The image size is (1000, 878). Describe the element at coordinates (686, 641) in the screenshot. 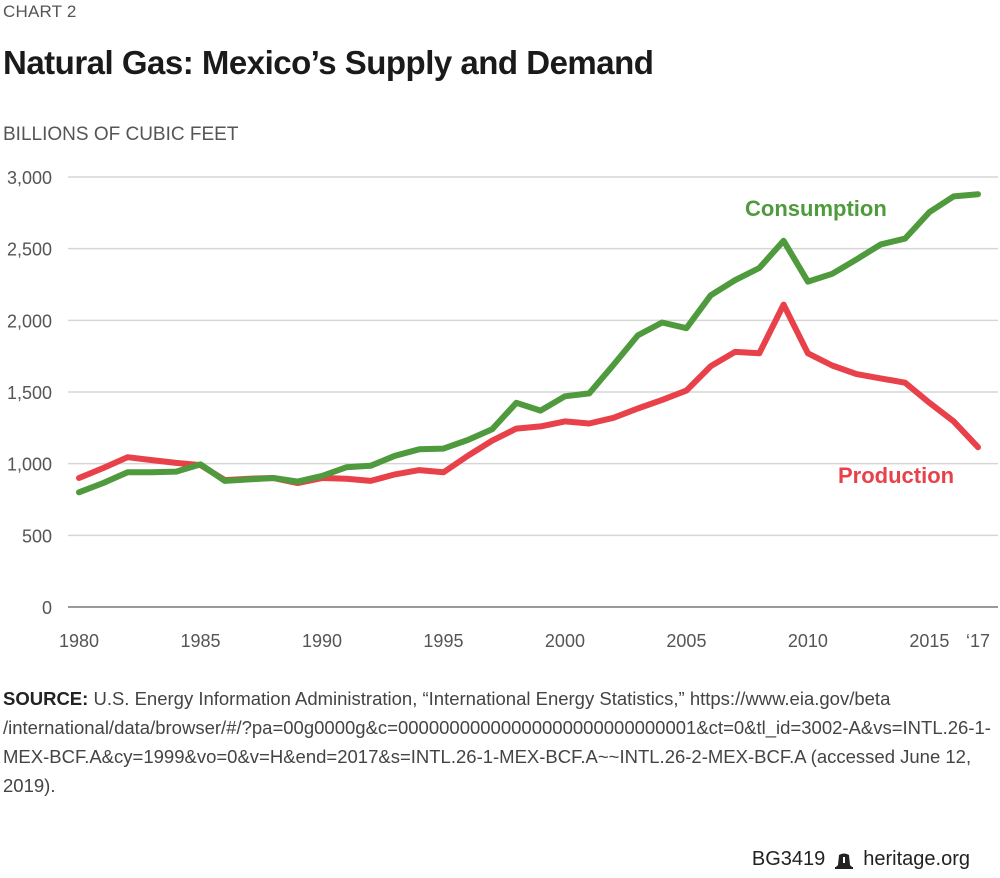

I see `x-tick-label: 2005` at that location.